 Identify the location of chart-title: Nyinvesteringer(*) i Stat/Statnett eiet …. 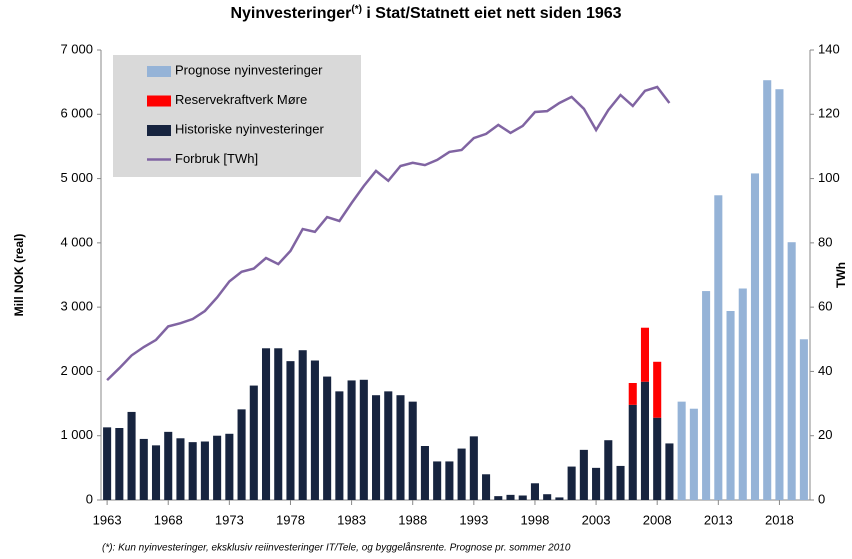
(425, 13).